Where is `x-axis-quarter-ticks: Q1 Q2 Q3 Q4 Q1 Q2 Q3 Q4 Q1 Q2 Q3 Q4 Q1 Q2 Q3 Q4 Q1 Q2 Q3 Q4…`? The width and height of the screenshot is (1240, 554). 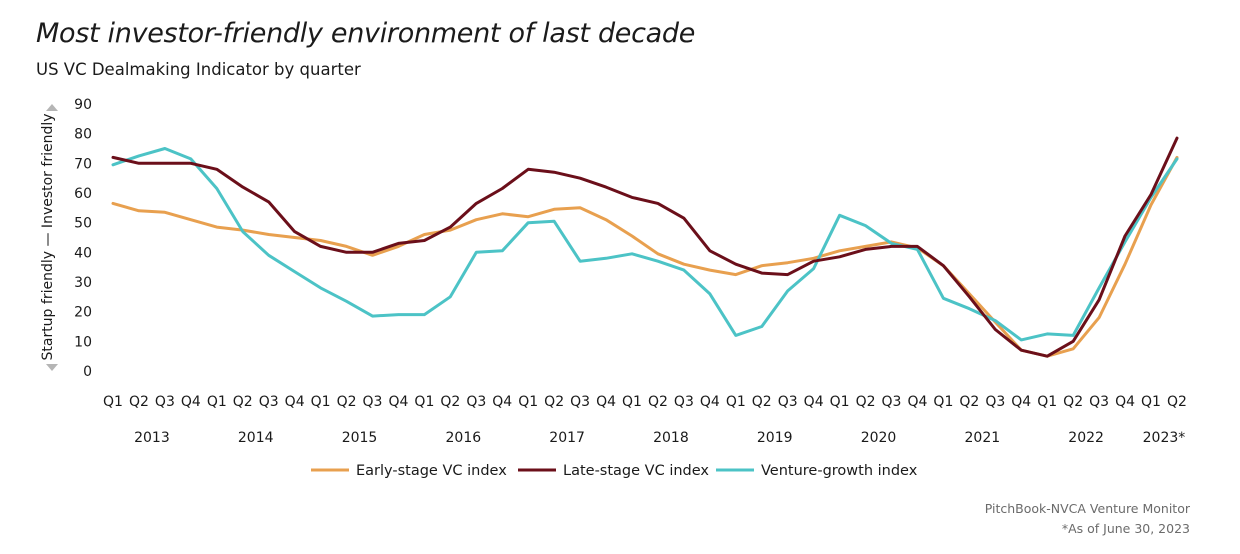 x-axis-quarter-ticks: Q1 Q2 Q3 Q4 Q1 Q2 Q3 Q4 Q1 Q2 Q3 Q4 Q1 Q2 Q3 Q4 Q1 Q2 Q3 Q4… is located at coordinates (645, 402).